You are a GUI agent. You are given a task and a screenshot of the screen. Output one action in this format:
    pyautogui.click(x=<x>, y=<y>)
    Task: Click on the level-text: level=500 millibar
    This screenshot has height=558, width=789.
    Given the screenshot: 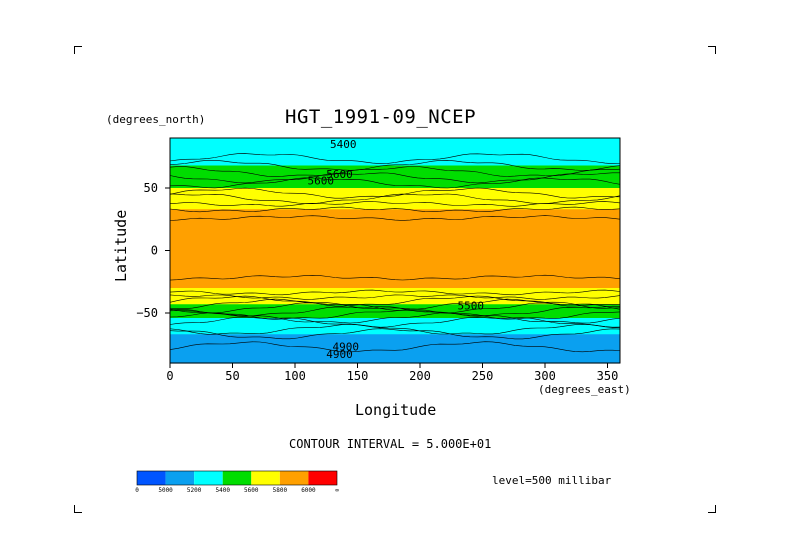 What is the action you would take?
    pyautogui.click(x=552, y=480)
    